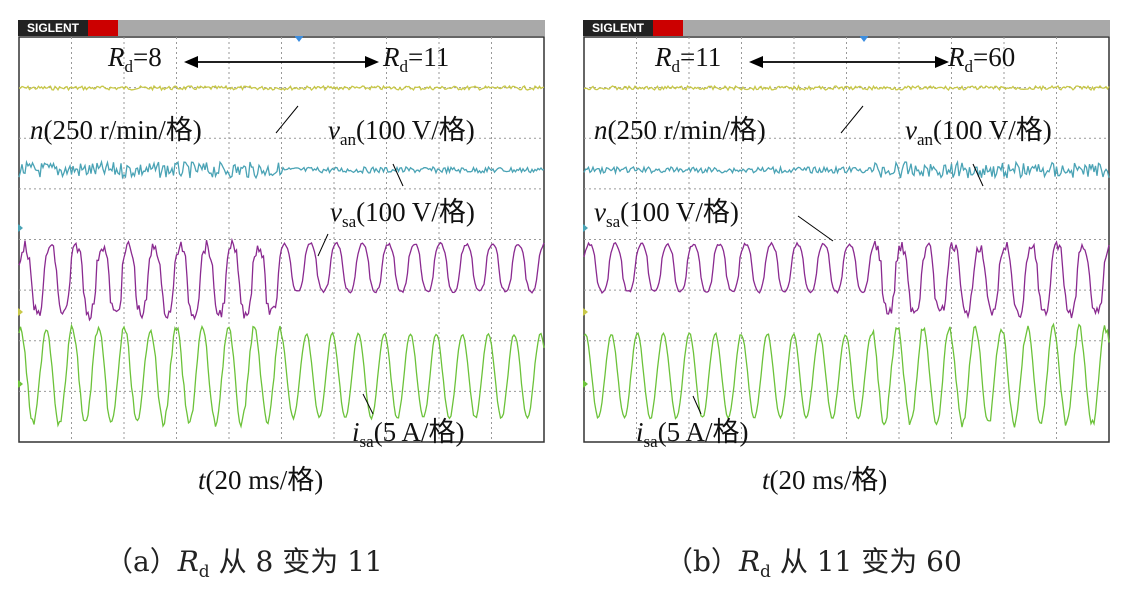  Describe the element at coordinates (135, 59) in the screenshot. I see `annotation-rd-before: Rd=8` at that location.